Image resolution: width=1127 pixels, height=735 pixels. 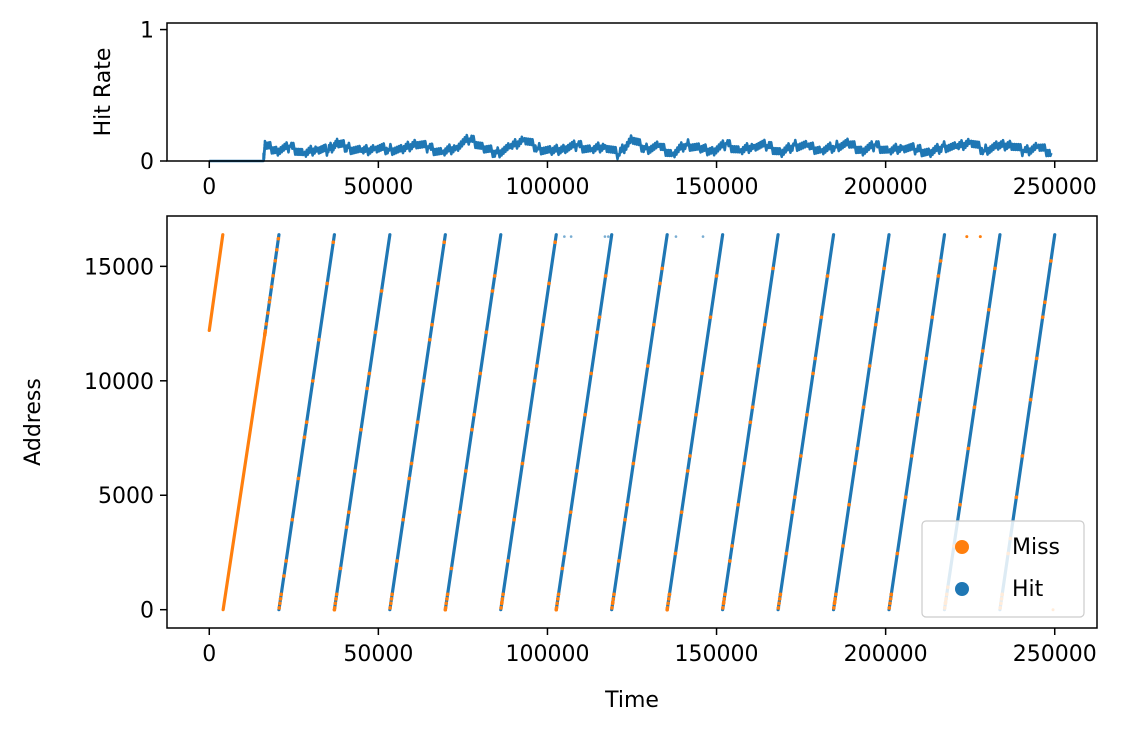 I want to click on hit-rate-series-line, so click(x=631, y=148).